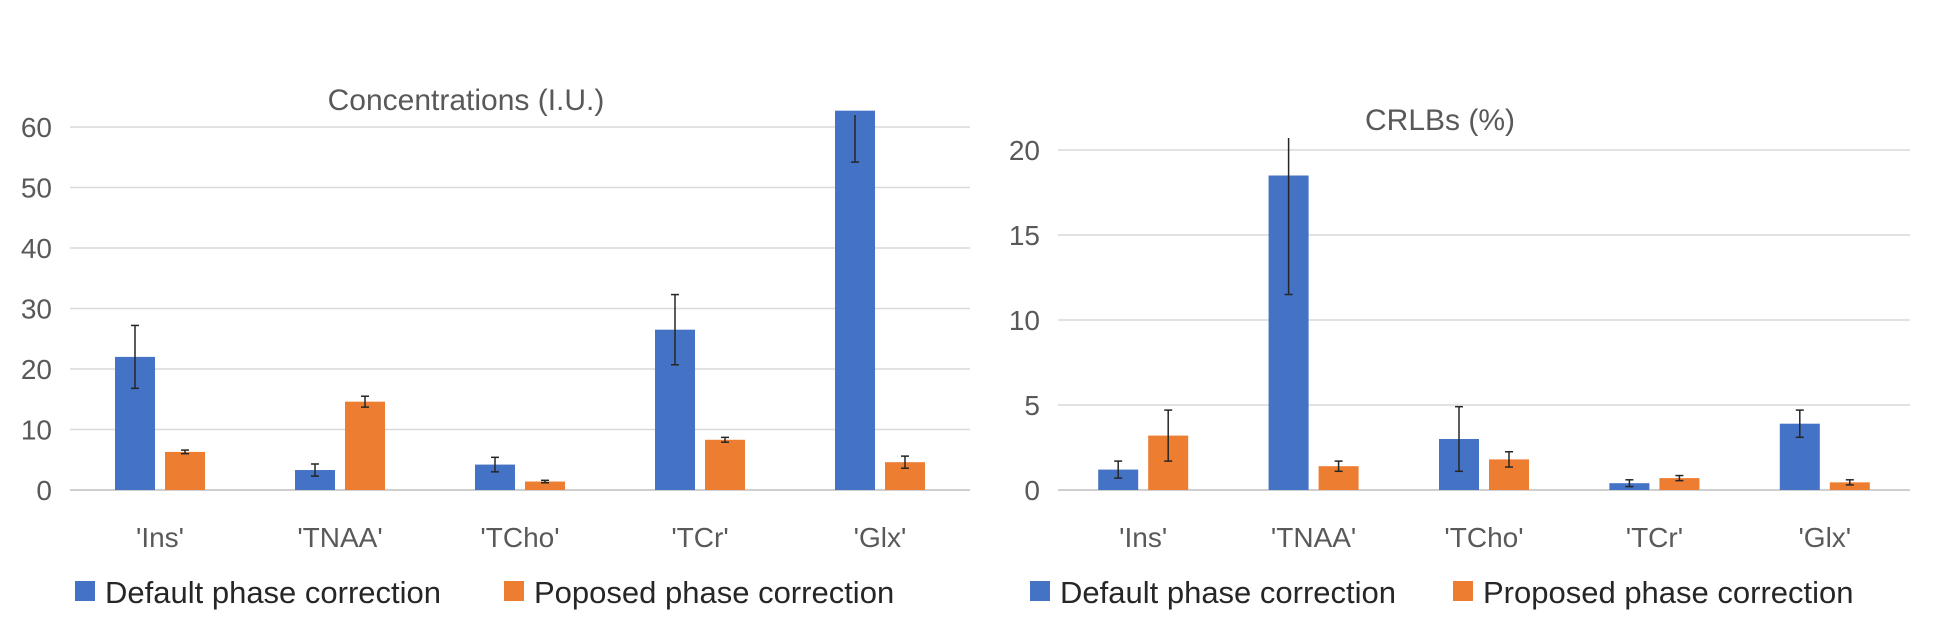 The image size is (1945, 643). I want to click on chart-title: CRLBs (%), so click(1440, 120).